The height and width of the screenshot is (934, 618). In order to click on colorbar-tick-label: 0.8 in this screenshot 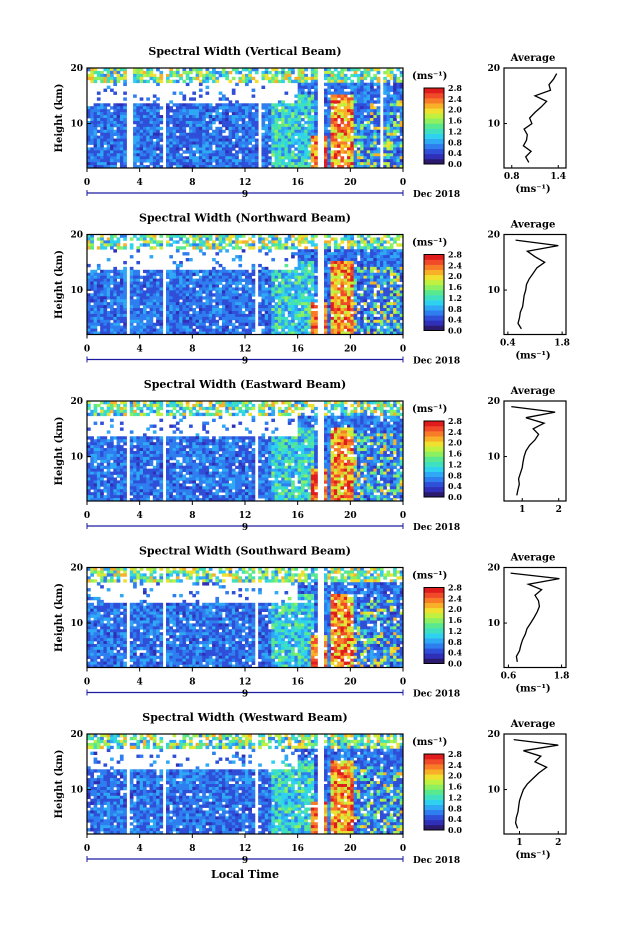, I will do `click(455, 309)`.